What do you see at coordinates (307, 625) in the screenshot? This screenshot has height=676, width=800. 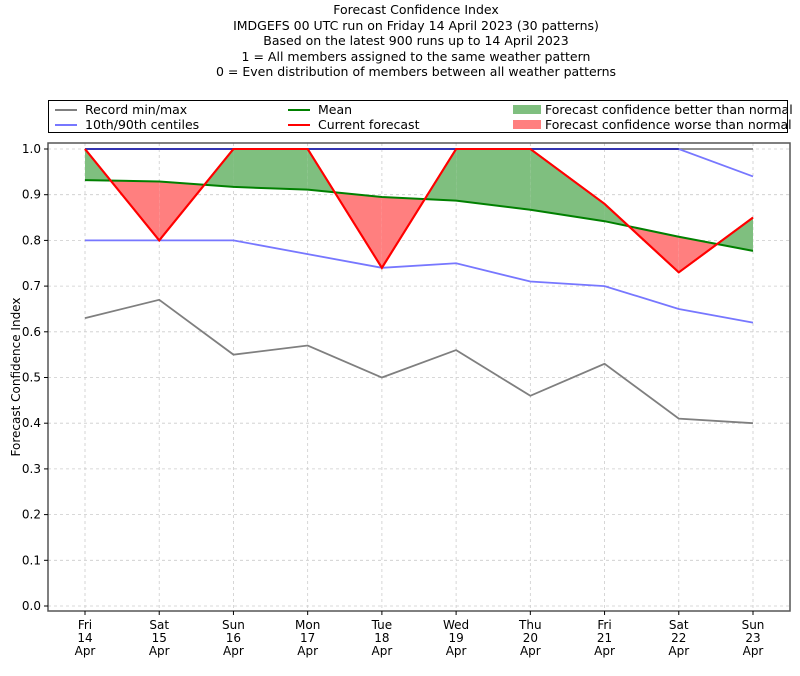 I see `x-tick-day: Mon` at bounding box center [307, 625].